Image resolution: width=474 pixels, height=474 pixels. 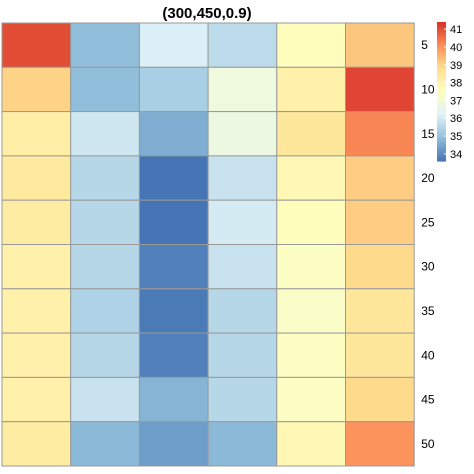 I want to click on heatmap-cell-r35-c0.25, so click(x=311, y=311).